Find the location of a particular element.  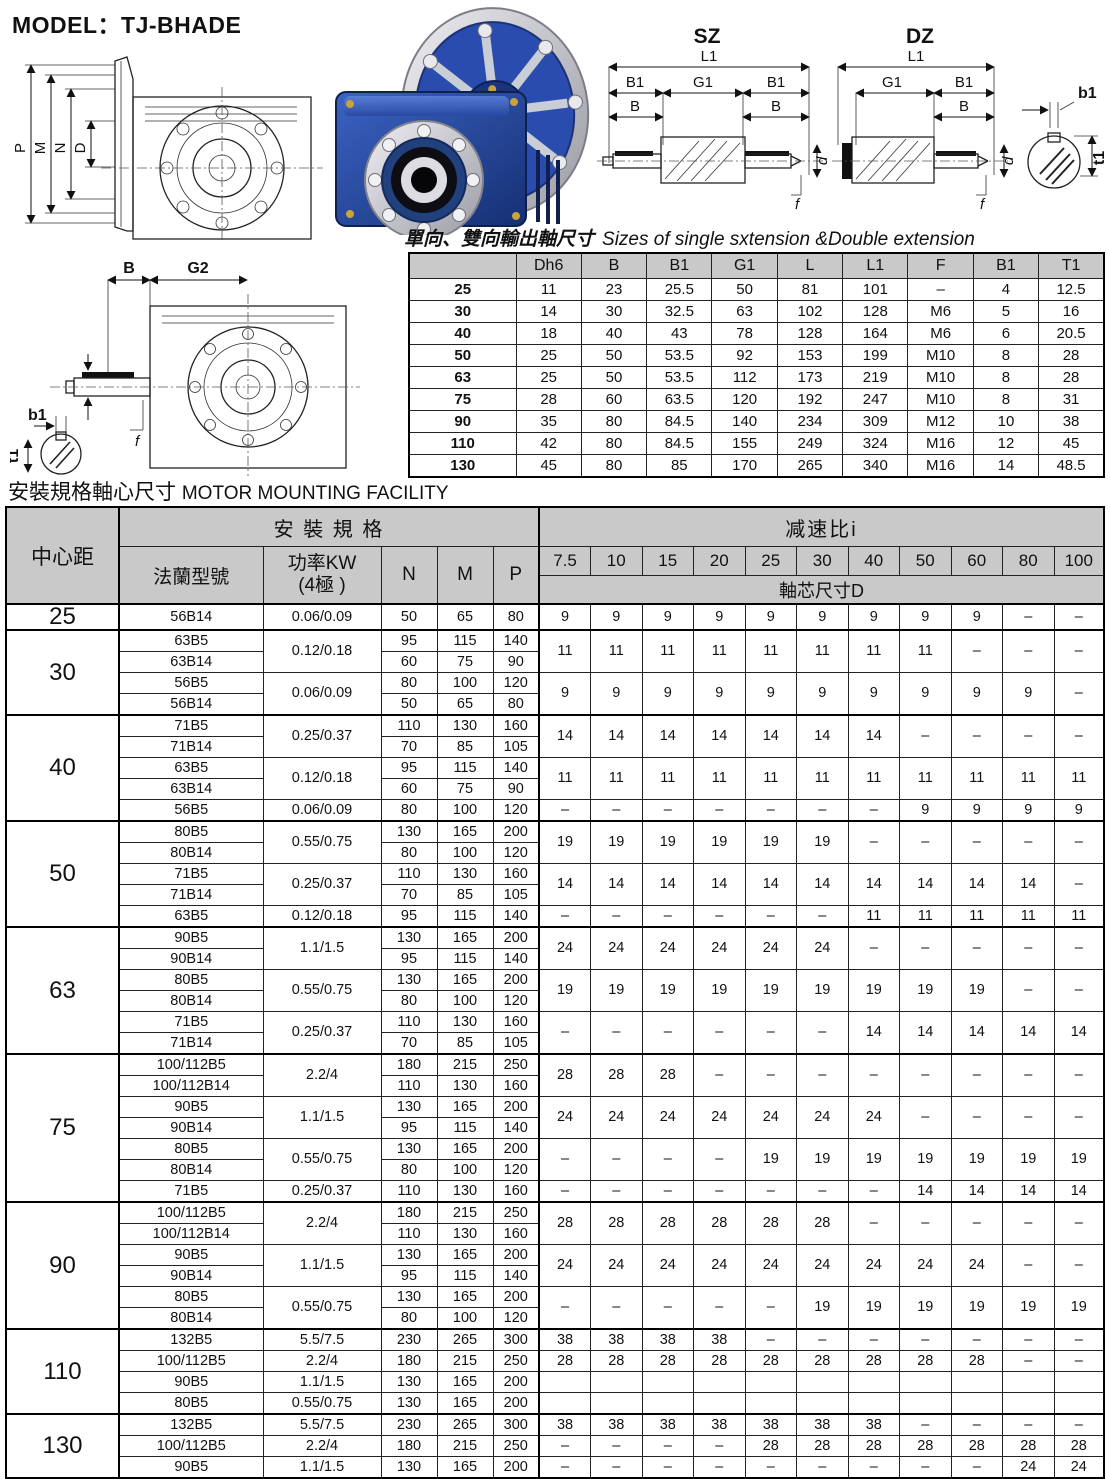

mounting-table-row: 63B14 60 75 90 is located at coordinates (555, 662).